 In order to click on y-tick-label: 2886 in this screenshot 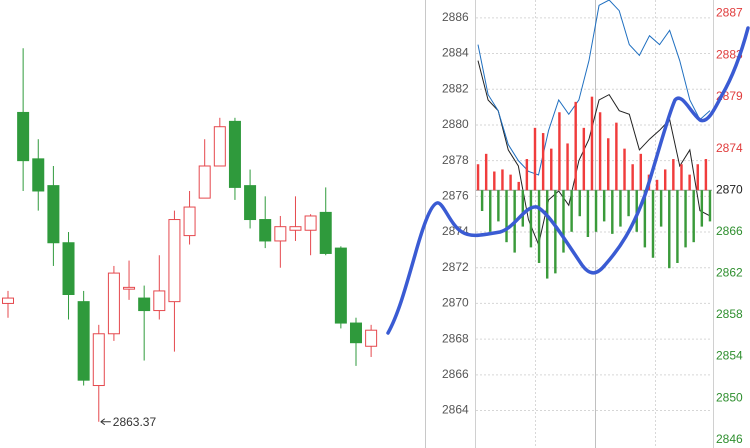, I will do `click(455, 17)`.